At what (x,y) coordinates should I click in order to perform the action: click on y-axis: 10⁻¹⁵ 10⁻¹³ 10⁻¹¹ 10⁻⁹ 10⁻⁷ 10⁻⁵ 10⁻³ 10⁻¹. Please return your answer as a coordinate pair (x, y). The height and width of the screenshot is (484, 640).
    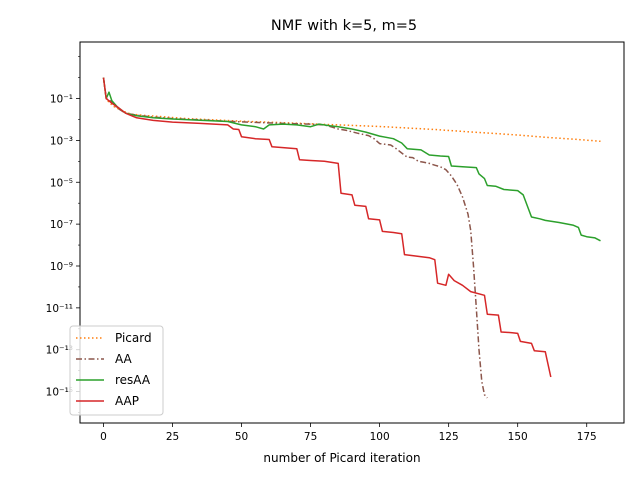
    Looking at the image, I should click on (63, 234).